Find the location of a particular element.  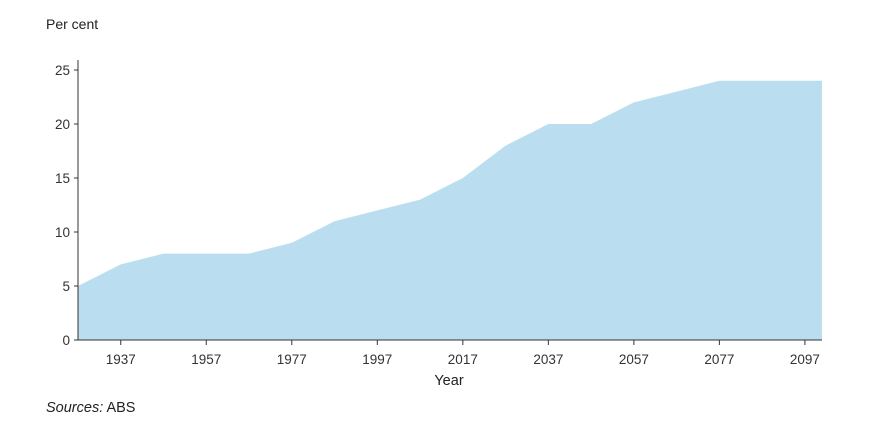

y-tick-label: 5 is located at coordinates (66, 286).